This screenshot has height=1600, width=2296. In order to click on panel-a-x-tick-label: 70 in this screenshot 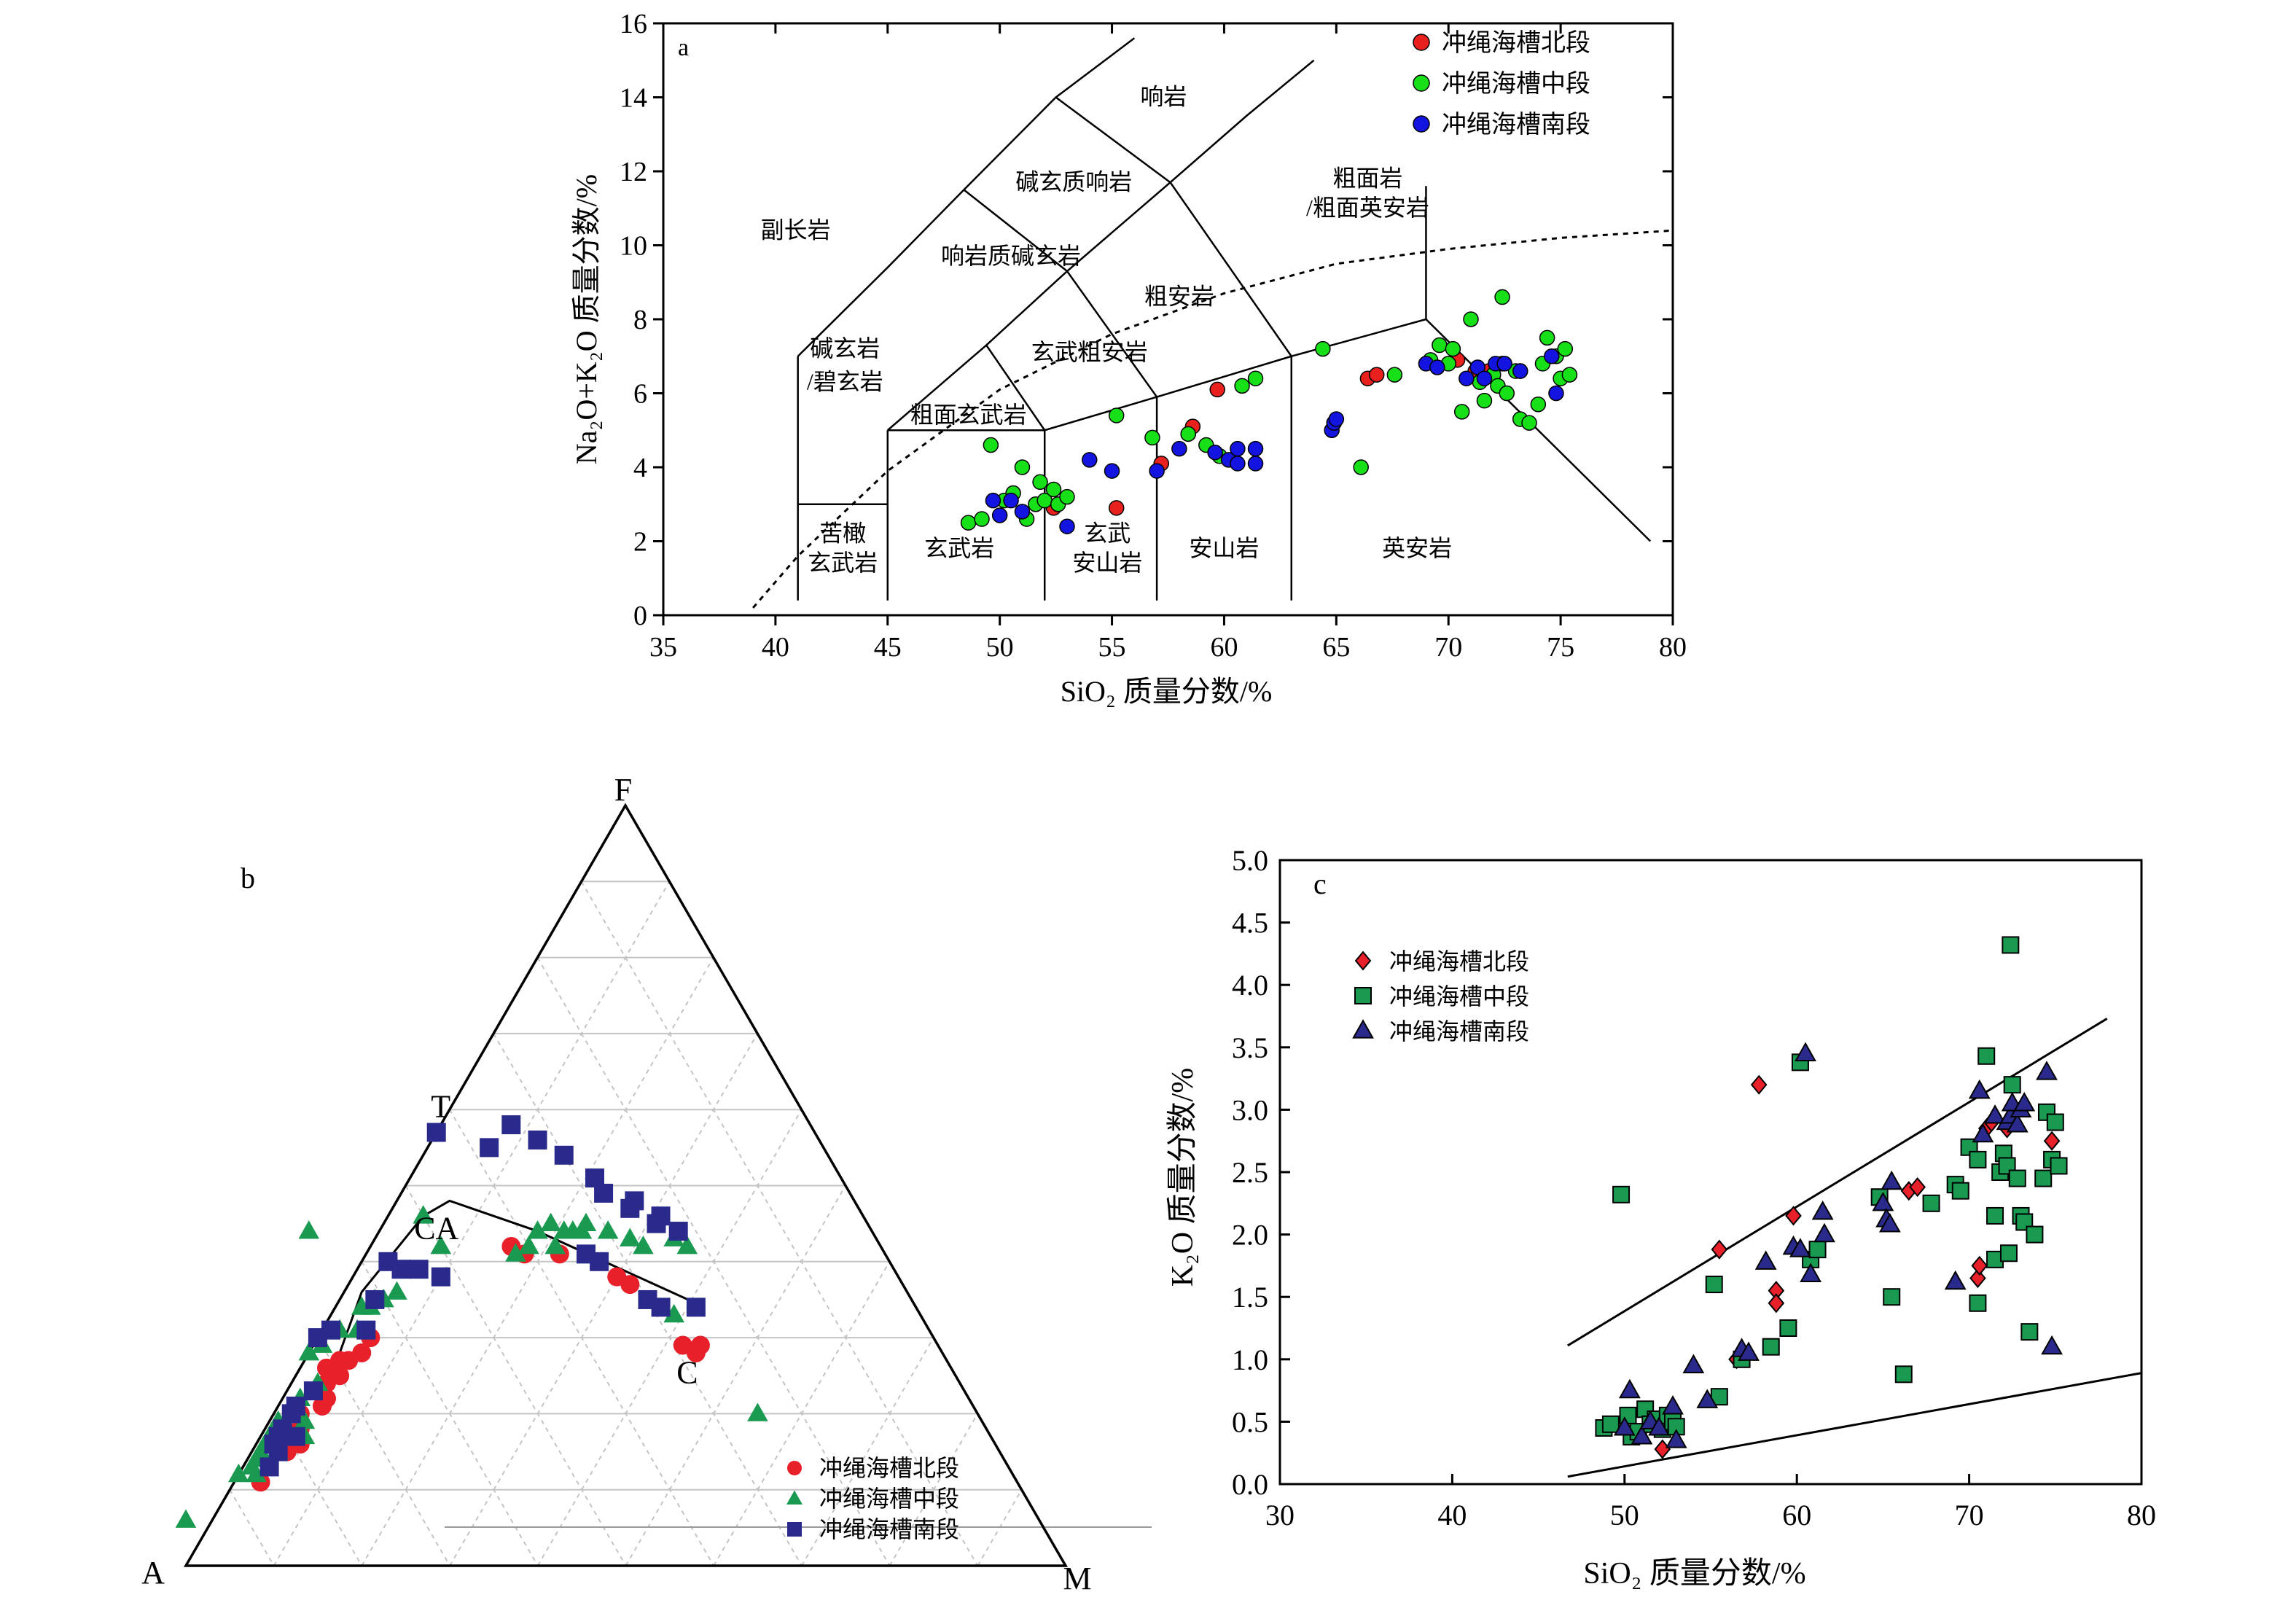, I will do `click(1448, 647)`.